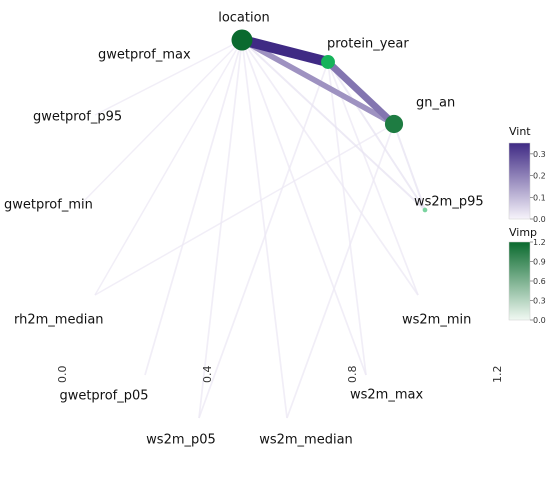  What do you see at coordinates (436, 320) in the screenshot?
I see `node-label-ws2m_min: ws2m_min` at bounding box center [436, 320].